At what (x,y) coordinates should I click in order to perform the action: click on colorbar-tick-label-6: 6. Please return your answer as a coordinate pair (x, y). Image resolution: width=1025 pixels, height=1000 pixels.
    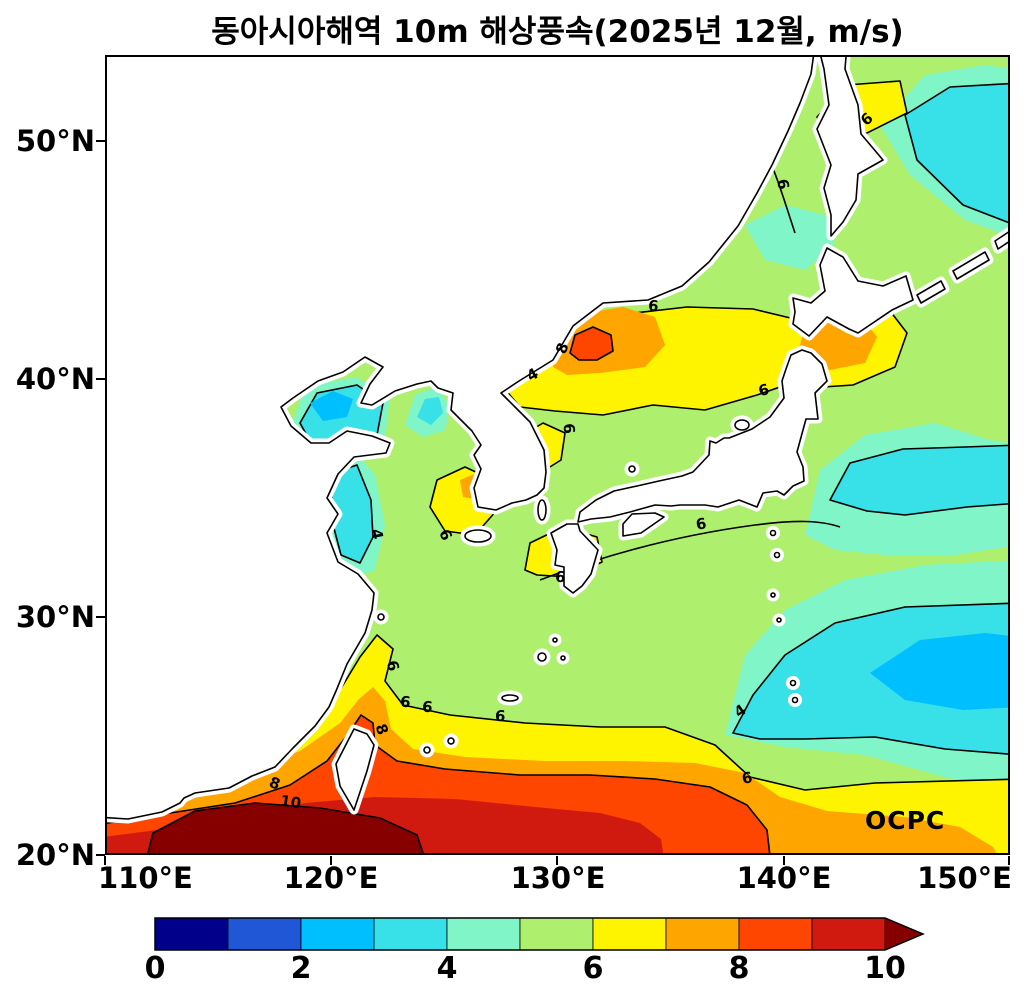
    Looking at the image, I should click on (593, 968).